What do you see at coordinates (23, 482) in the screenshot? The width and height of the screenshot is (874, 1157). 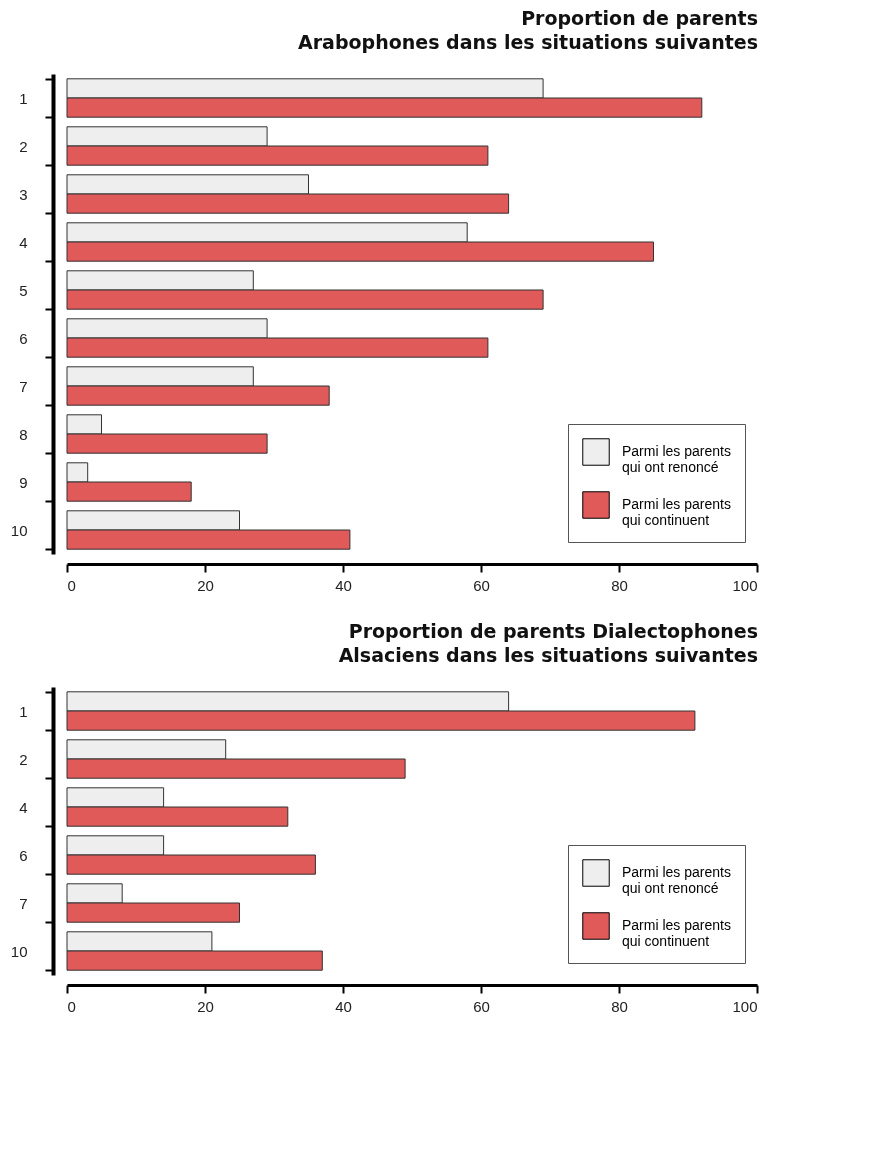 I see `y-tick-label: 9` at bounding box center [23, 482].